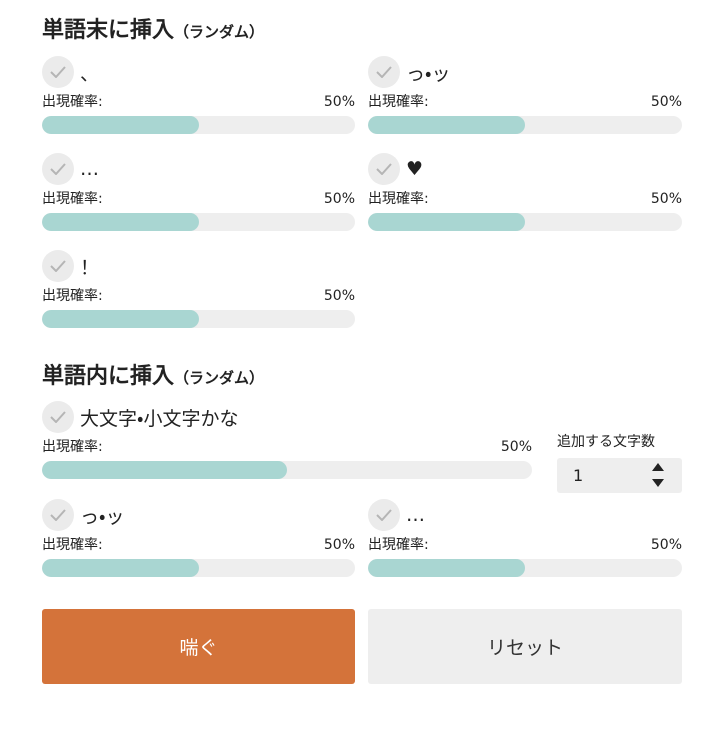 Image resolution: width=707 pixels, height=738 pixels. What do you see at coordinates (415, 169) in the screenshot?
I see `option-label: ♥` at bounding box center [415, 169].